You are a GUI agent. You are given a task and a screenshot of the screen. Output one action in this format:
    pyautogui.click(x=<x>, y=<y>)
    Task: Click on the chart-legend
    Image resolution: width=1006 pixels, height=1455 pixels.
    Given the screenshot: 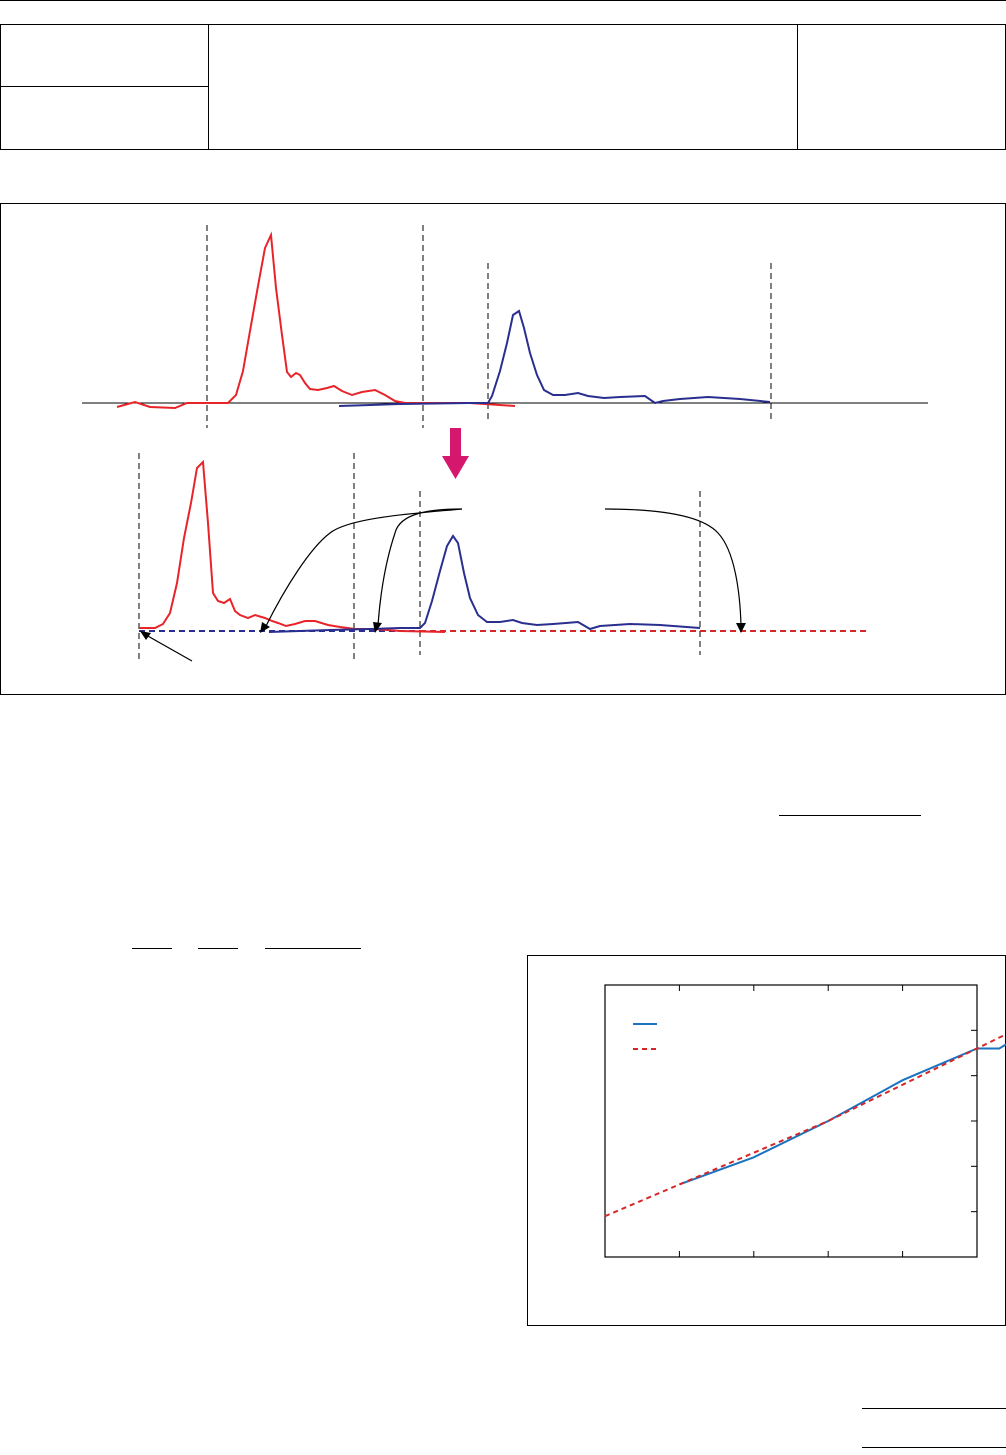 What is the action you would take?
    pyautogui.click(x=645, y=1036)
    